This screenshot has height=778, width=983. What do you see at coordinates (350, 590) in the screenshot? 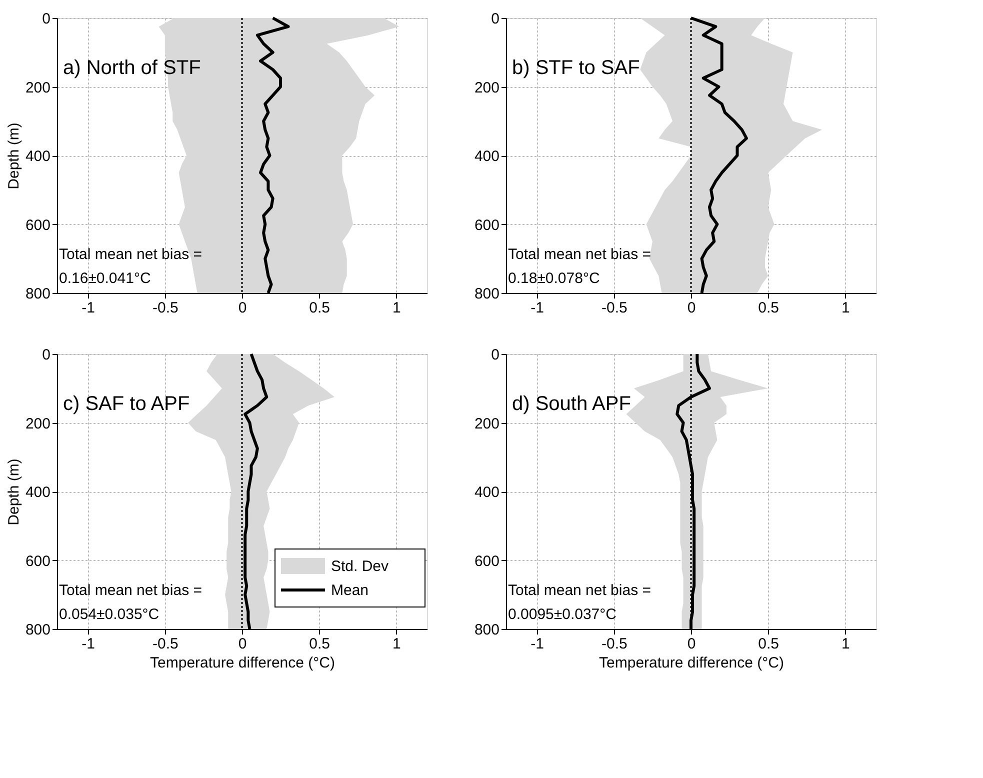
I see `legend-label: Mean` at bounding box center [350, 590].